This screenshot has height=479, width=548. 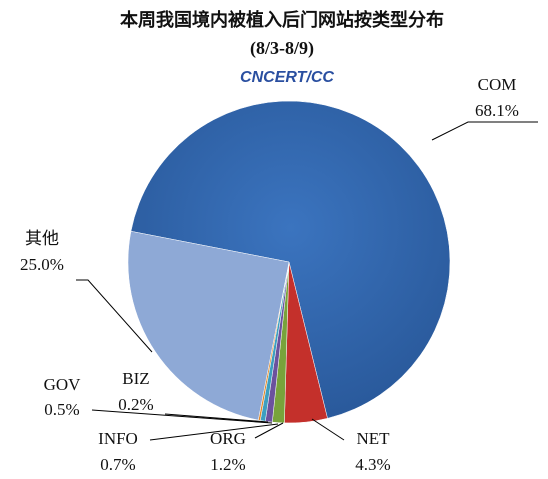 What do you see at coordinates (61, 409) in the screenshot?
I see `value-label: 0.5%` at bounding box center [61, 409].